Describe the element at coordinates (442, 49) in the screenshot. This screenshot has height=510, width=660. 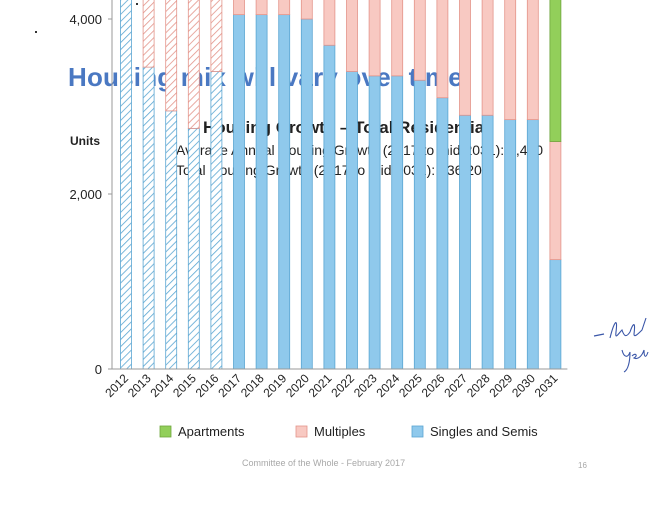
I see `bar-multiples-2026` at that location.